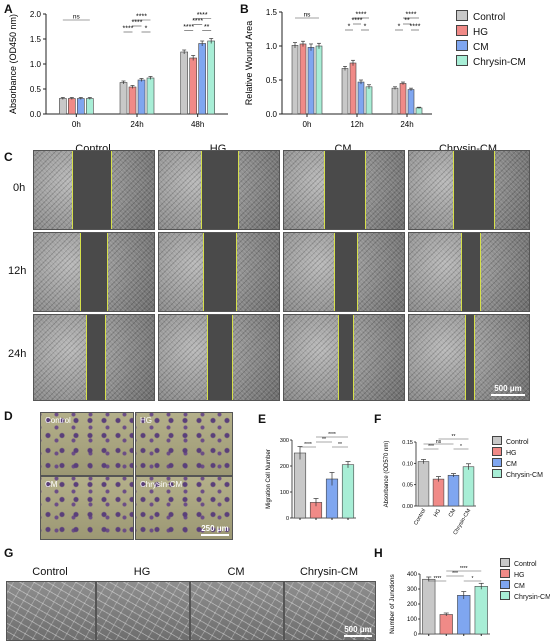 The width and height of the screenshot is (550, 643). I want to click on legend-ef-item-control: Control, so click(517, 441).